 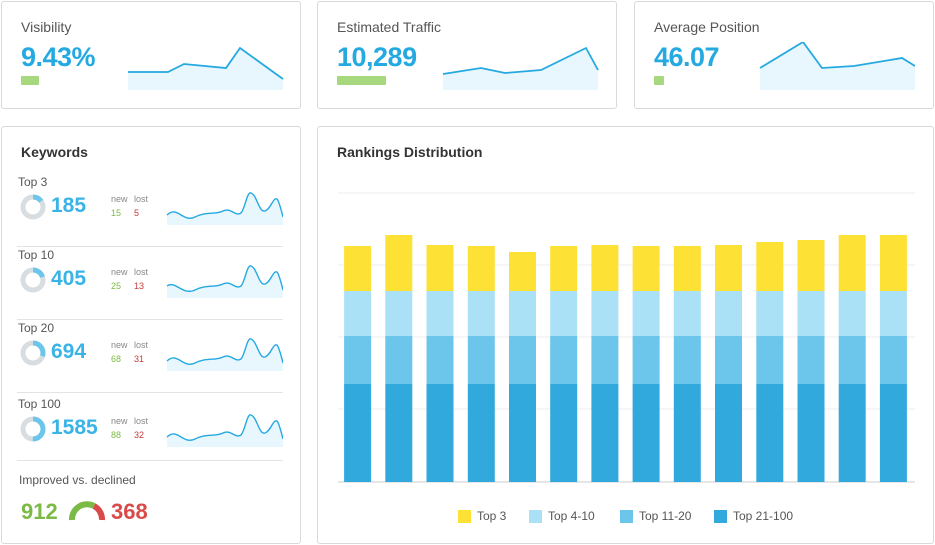 What do you see at coordinates (150, 211) in the screenshot?
I see `keyword-row-top3: Top 3 185 new lost 15 5` at bounding box center [150, 211].